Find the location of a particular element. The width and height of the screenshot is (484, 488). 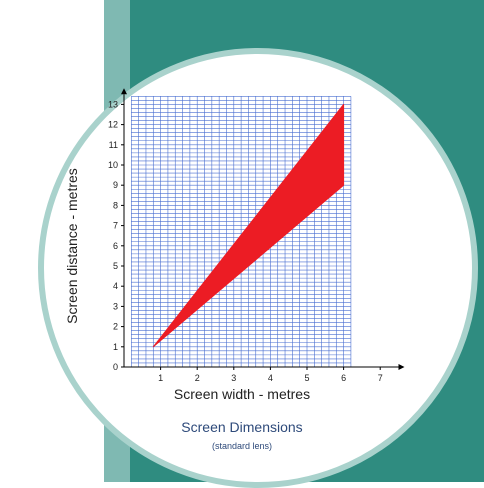

x-tick-label: 4 is located at coordinates (270, 378).